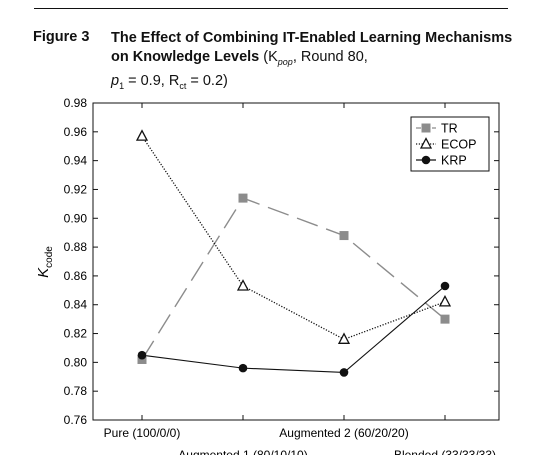 This screenshot has width=544, height=455. What do you see at coordinates (426, 128) in the screenshot?
I see `legend-marker-tr` at bounding box center [426, 128].